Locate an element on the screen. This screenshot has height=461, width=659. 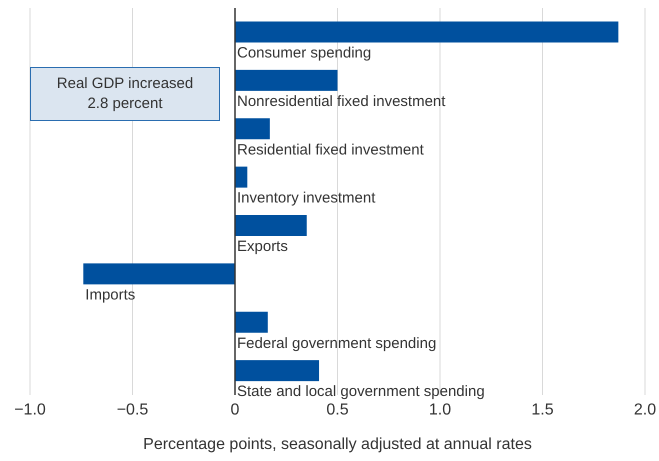
x-axis-title: Percentage points, seasonally adjusted at annual rates is located at coordinates (337, 444).